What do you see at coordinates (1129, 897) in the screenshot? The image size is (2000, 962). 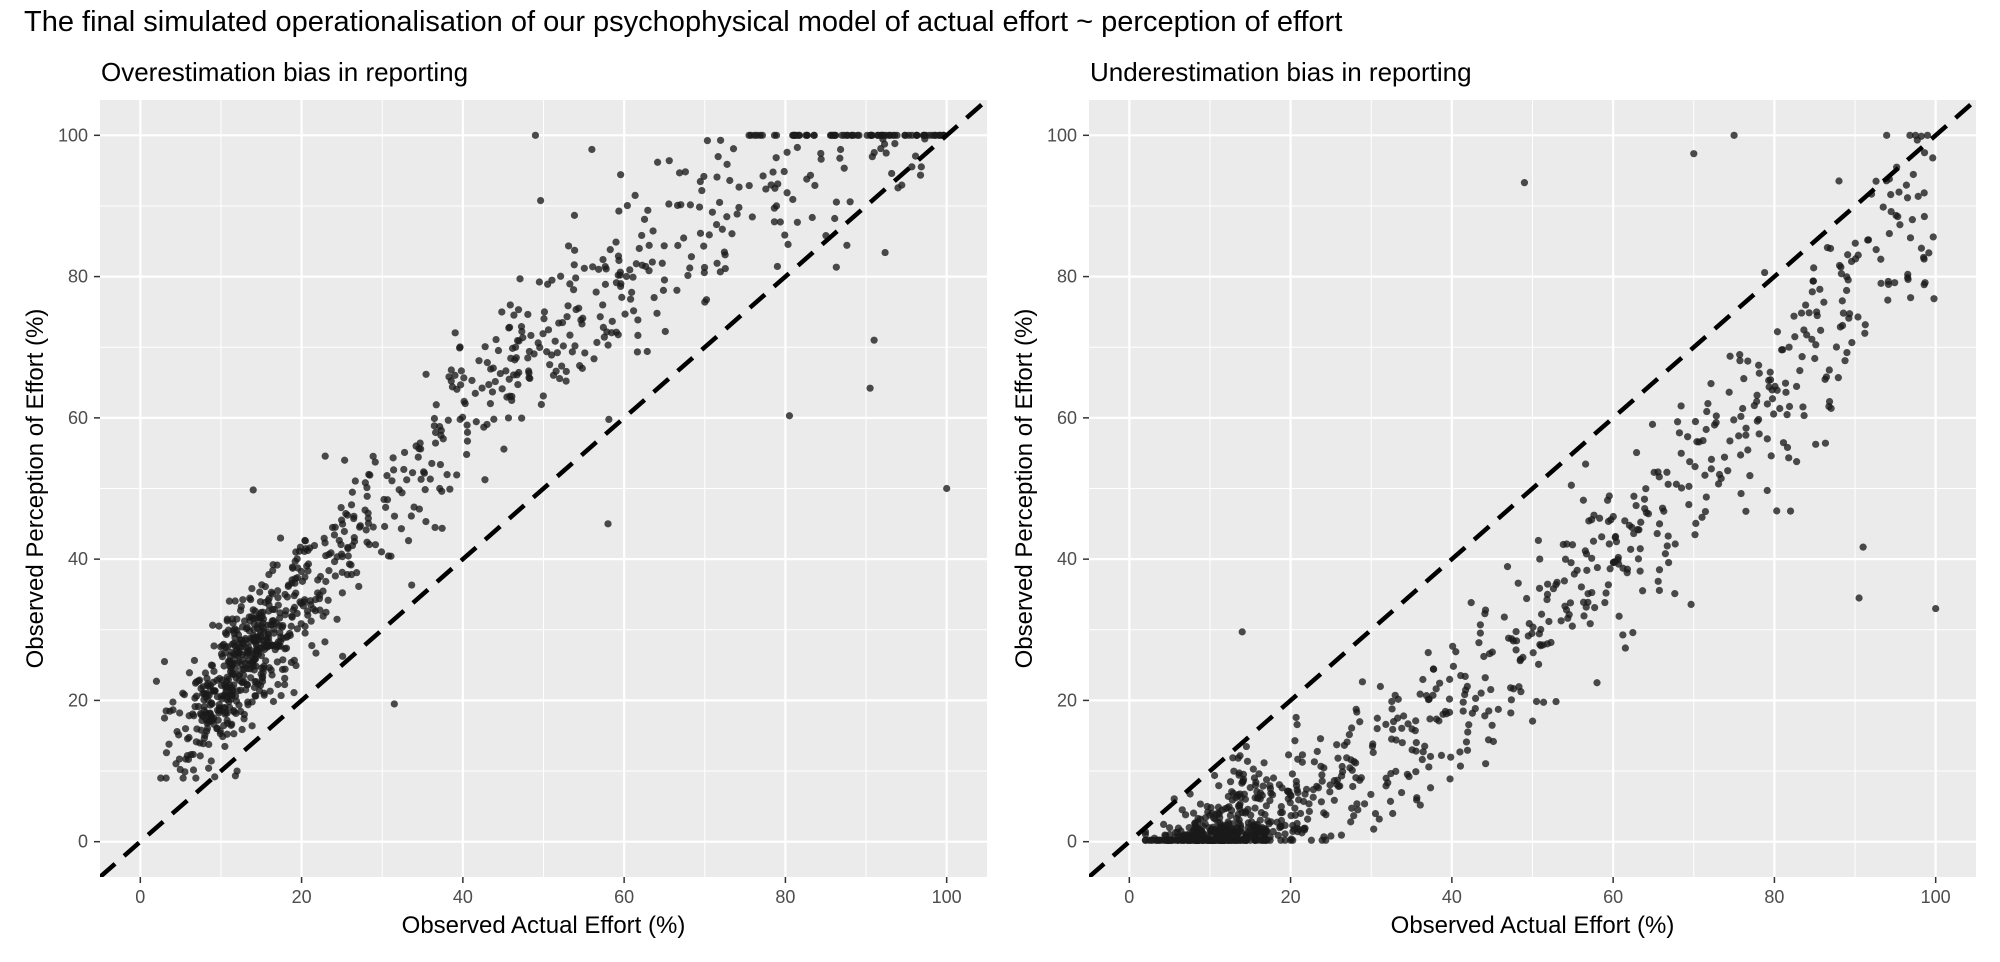 I see `right-x-tick-label: 0` at bounding box center [1129, 897].